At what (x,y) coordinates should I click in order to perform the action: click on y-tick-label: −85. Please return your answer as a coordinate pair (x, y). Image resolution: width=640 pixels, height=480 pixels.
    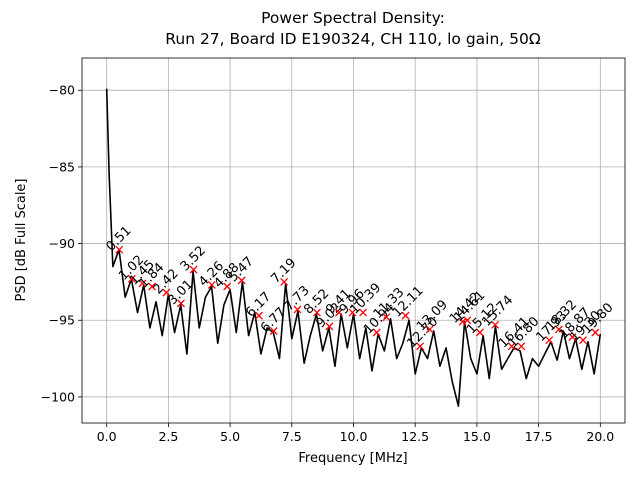
    Looking at the image, I should click on (62, 166).